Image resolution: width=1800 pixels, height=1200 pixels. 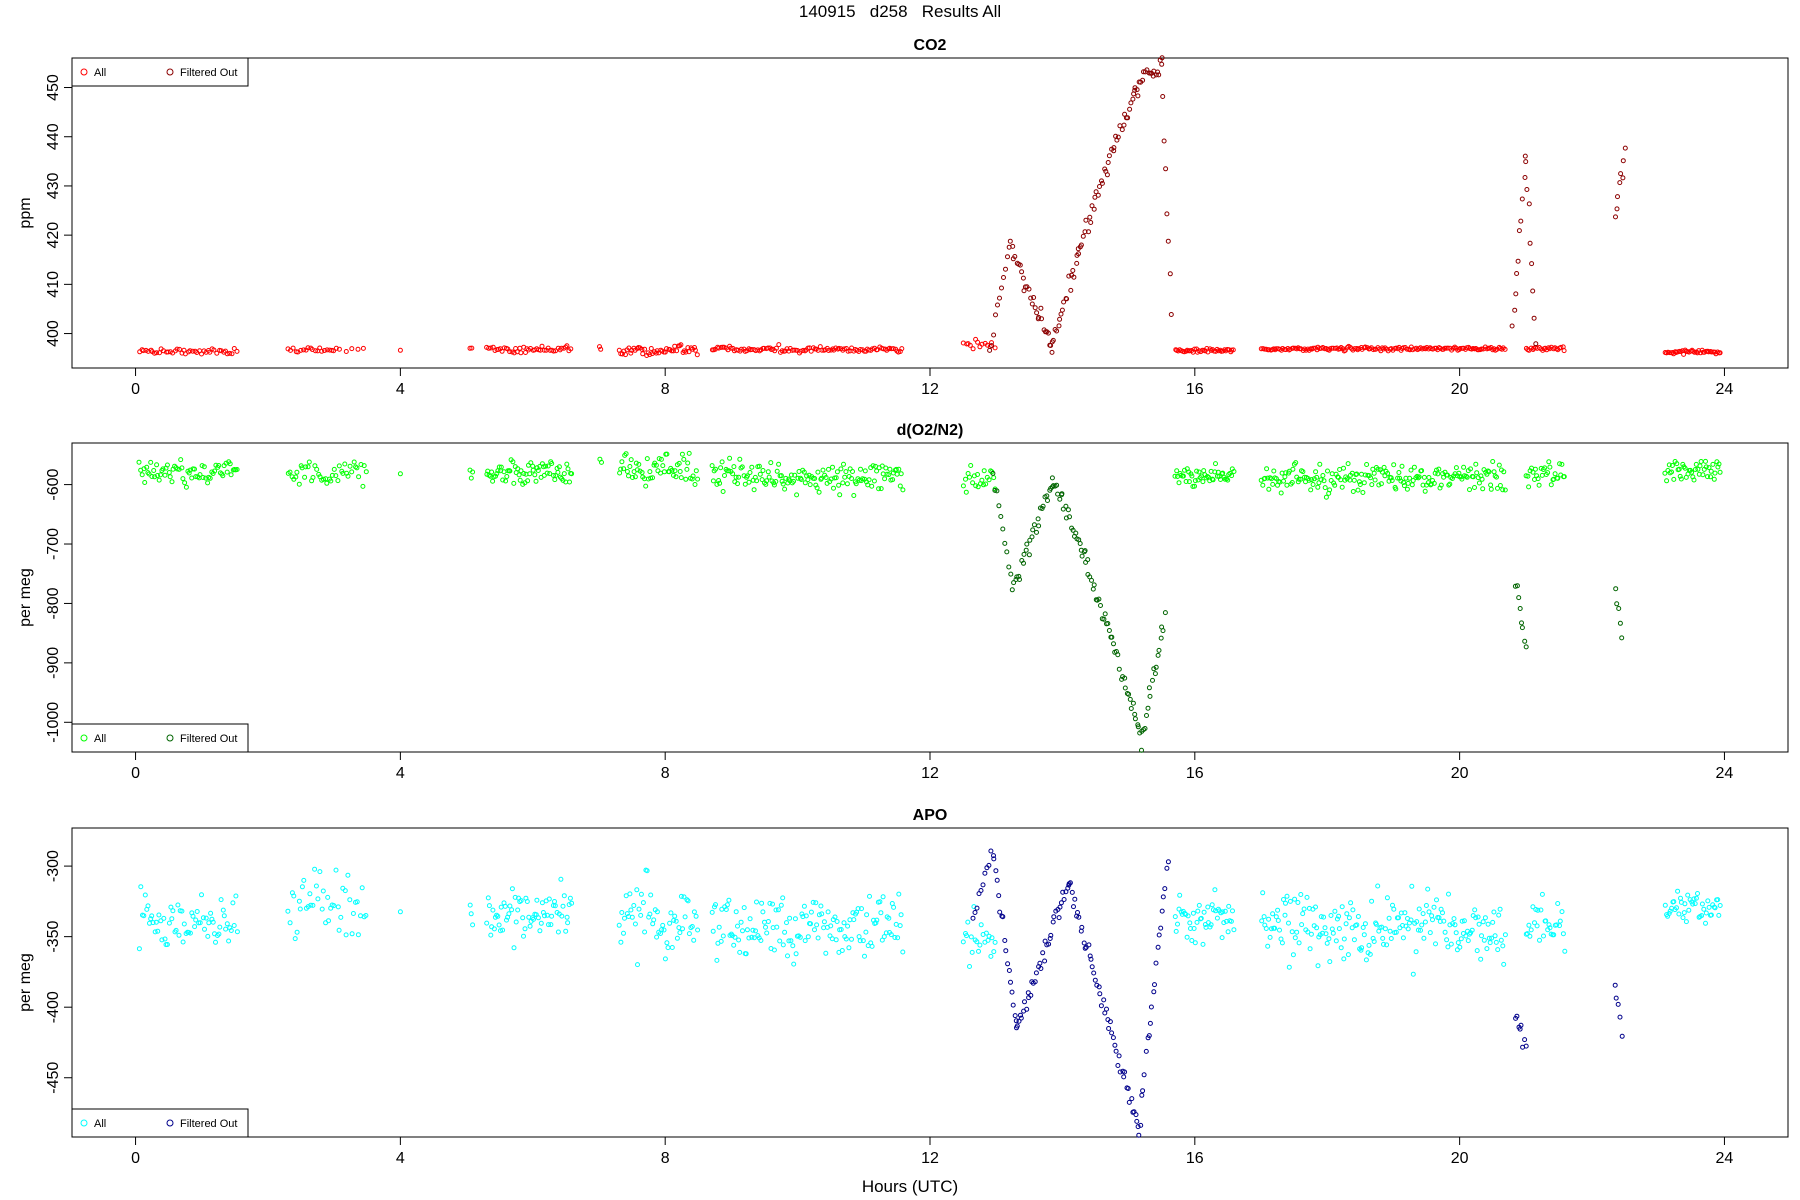 I want to click on y-tick-label: -800, so click(x=53, y=603).